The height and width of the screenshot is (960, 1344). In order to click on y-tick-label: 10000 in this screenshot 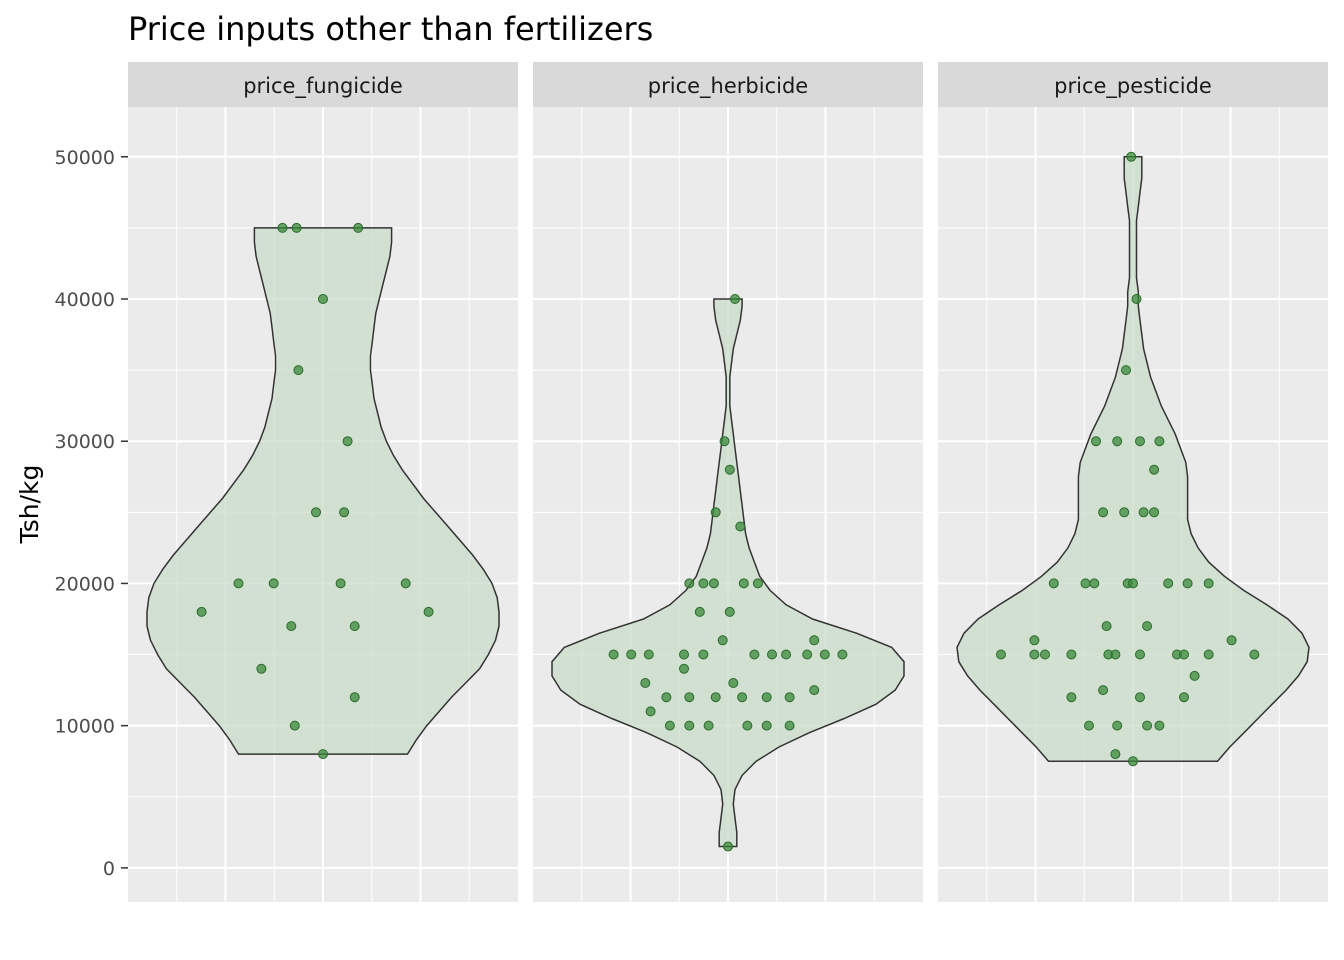, I will do `click(85, 727)`.